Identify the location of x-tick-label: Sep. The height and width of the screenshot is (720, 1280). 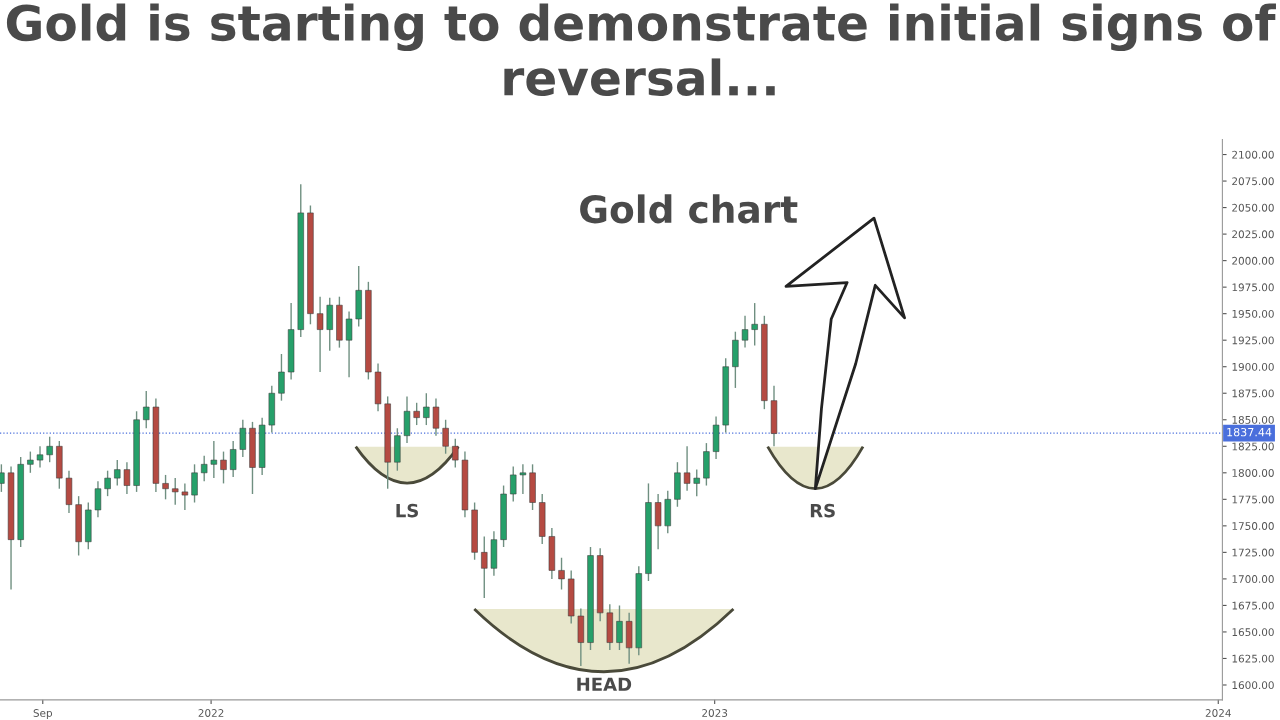
(43, 714).